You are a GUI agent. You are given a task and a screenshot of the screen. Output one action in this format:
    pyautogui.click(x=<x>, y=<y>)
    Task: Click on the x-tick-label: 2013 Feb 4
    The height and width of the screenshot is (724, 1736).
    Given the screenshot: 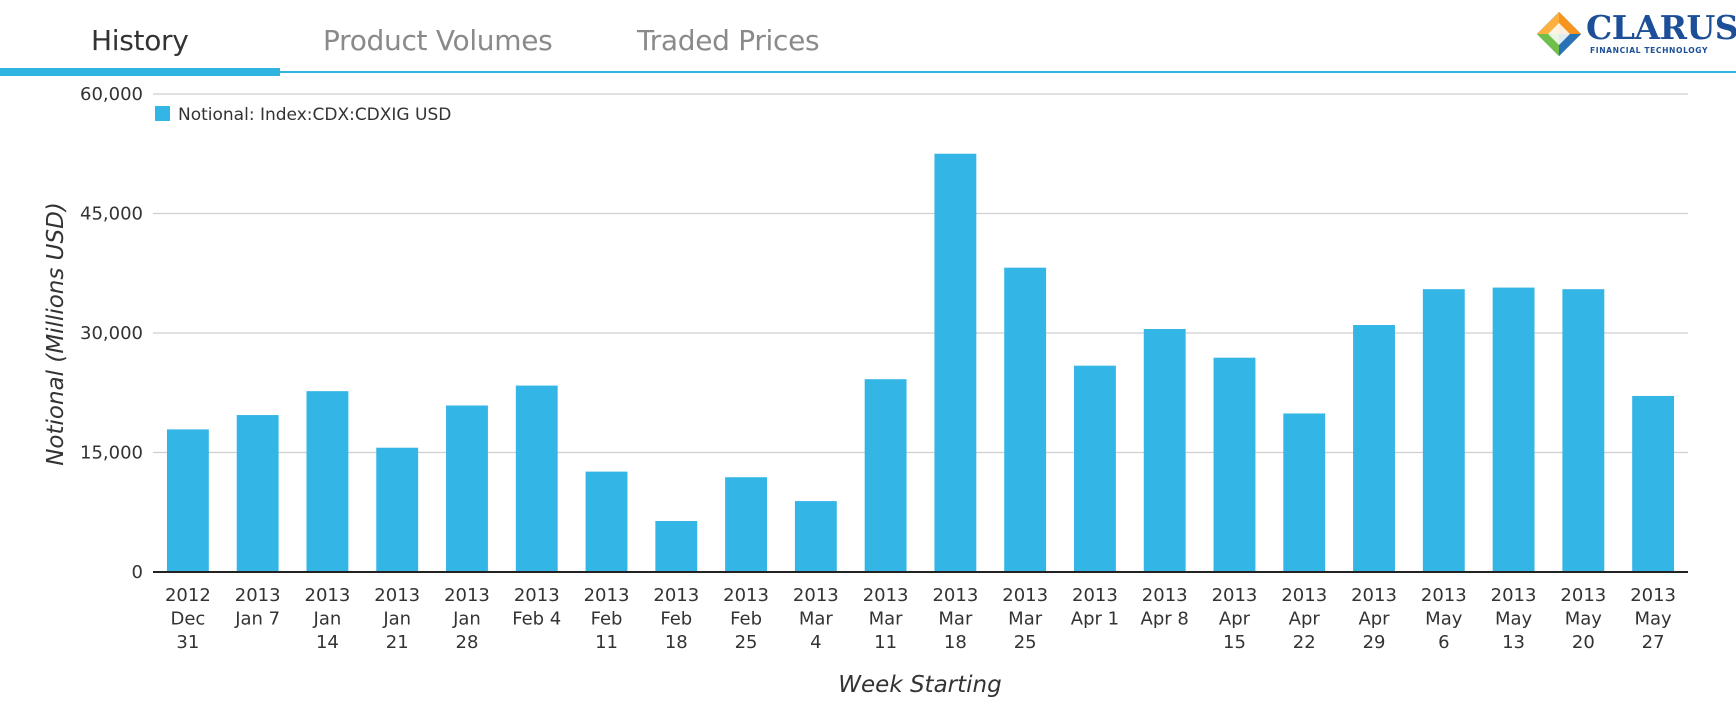 What is the action you would take?
    pyautogui.click(x=536, y=607)
    